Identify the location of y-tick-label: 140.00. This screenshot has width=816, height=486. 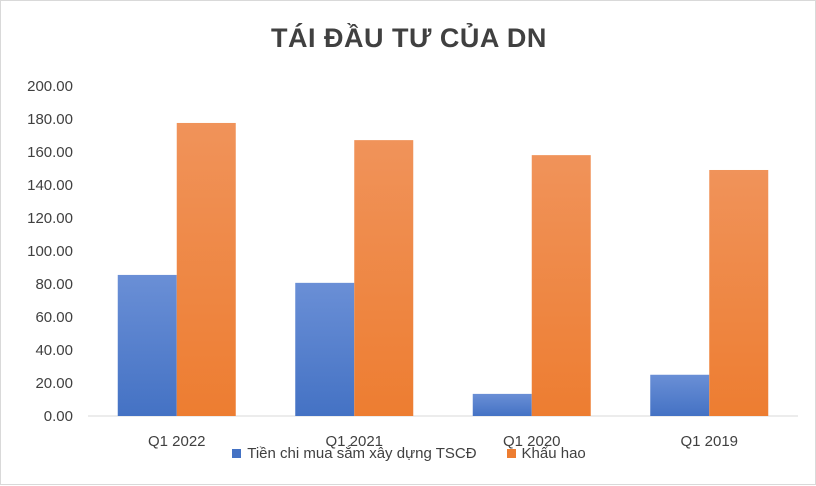
(50, 185).